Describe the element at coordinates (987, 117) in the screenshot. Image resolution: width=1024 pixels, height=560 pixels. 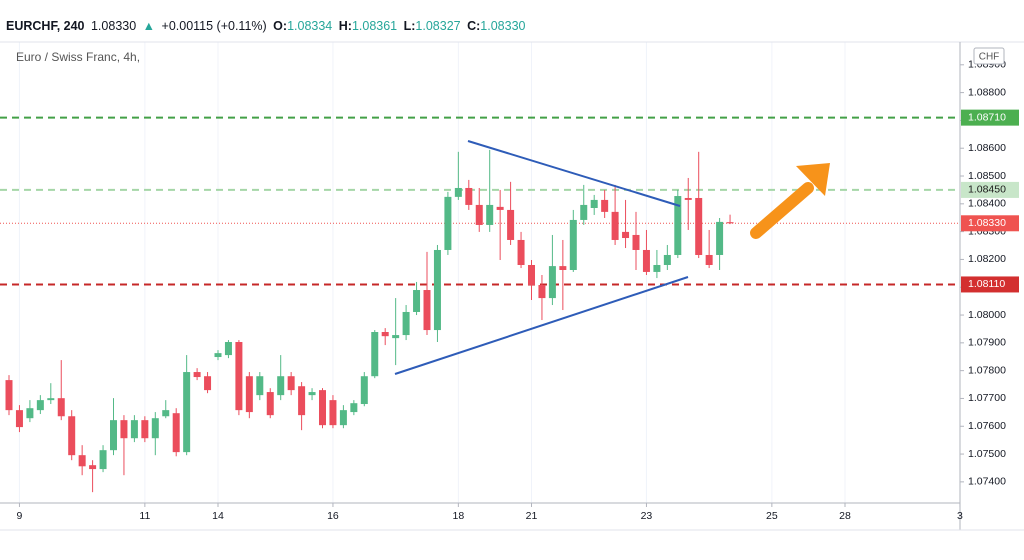
I see `price-label: 1.08710` at that location.